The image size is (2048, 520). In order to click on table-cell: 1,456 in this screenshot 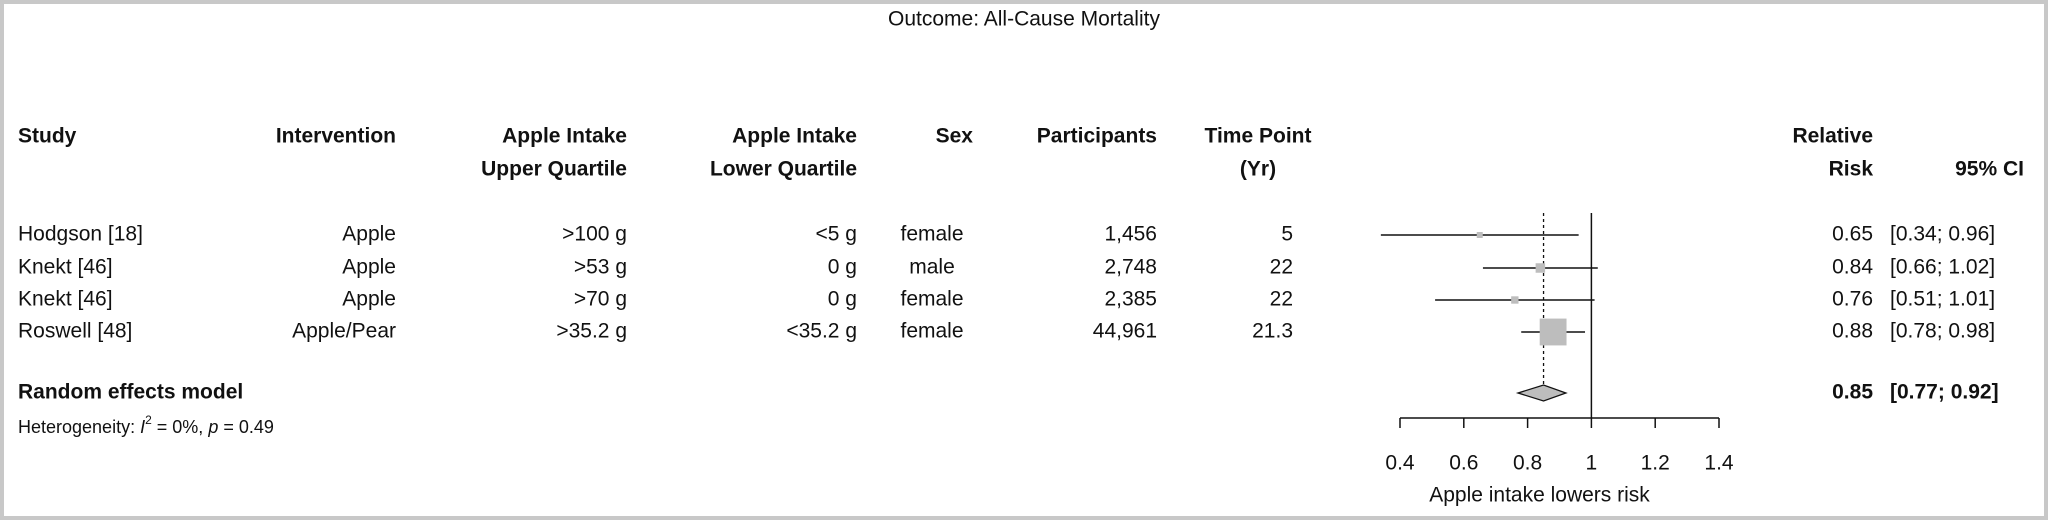, I will do `click(1130, 234)`.